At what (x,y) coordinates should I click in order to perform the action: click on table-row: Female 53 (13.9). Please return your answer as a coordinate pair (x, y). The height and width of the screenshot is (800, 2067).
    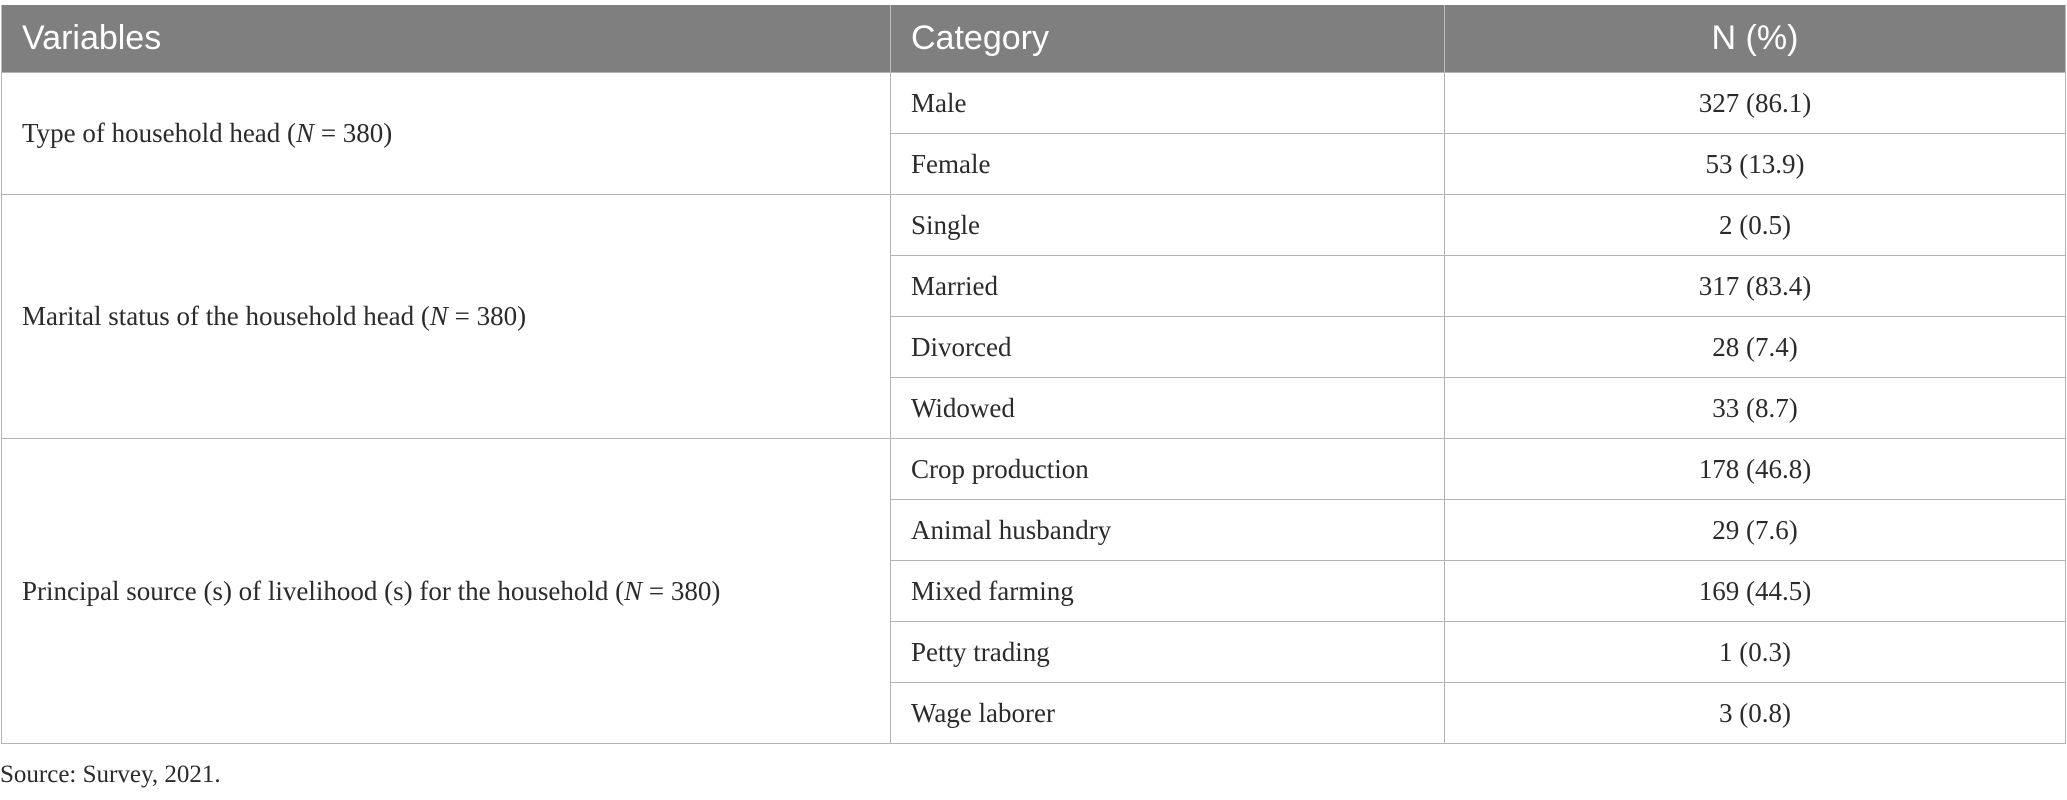
    Looking at the image, I should click on (1034, 164).